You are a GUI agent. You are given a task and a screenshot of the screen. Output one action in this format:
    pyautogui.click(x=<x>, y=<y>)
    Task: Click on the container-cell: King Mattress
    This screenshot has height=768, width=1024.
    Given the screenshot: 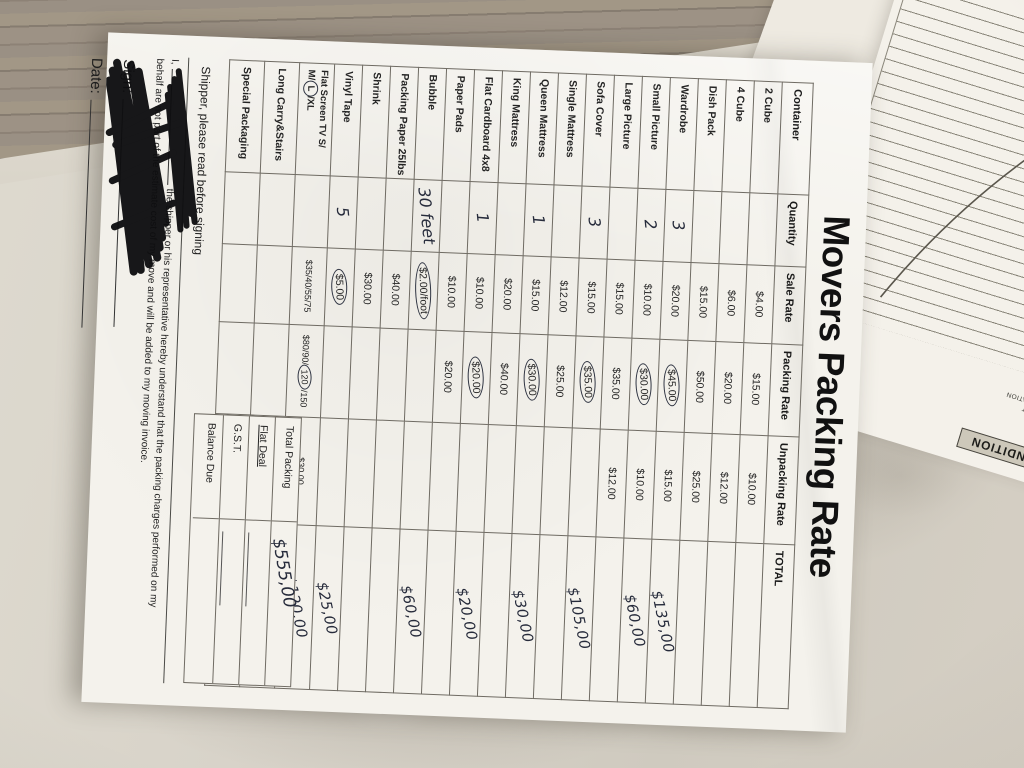 What is the action you would take?
    pyautogui.click(x=514, y=127)
    